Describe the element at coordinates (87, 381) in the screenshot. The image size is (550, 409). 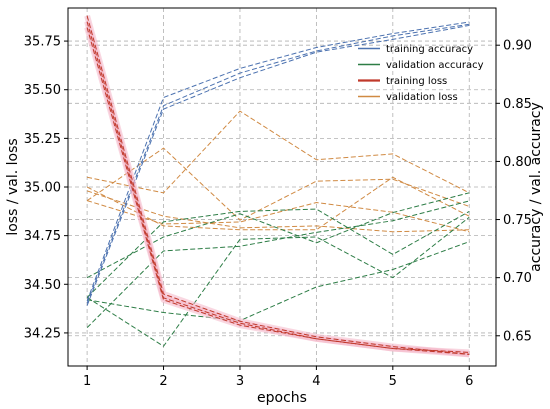
I see `x-tick-label: 1` at that location.